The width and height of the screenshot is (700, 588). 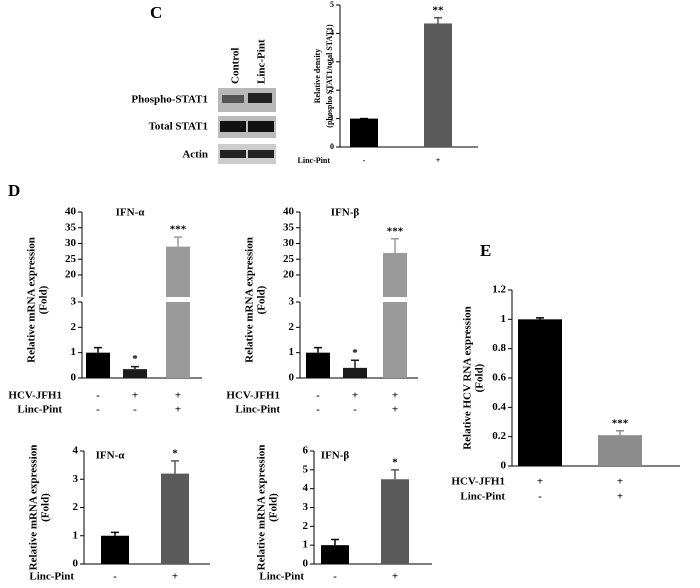 I want to click on y-tick-label: 20, so click(x=71, y=274).